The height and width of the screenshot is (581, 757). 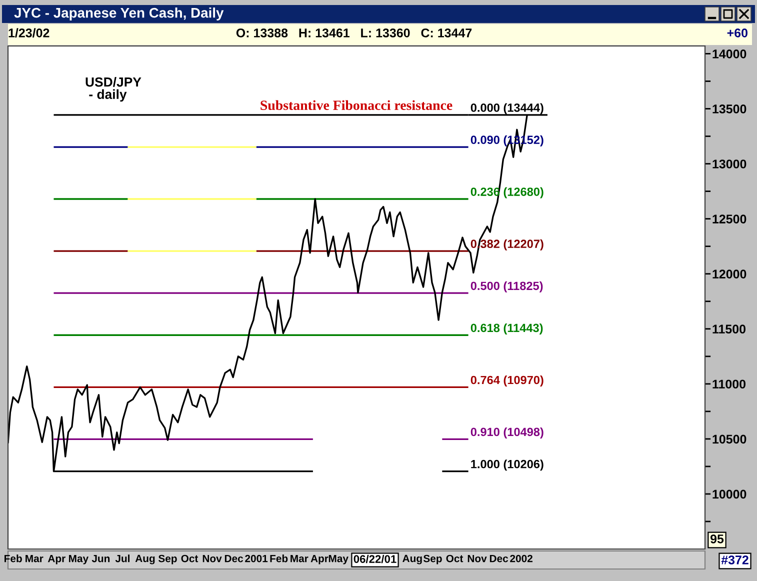 I want to click on y-tick-label: 11000, so click(x=729, y=384).